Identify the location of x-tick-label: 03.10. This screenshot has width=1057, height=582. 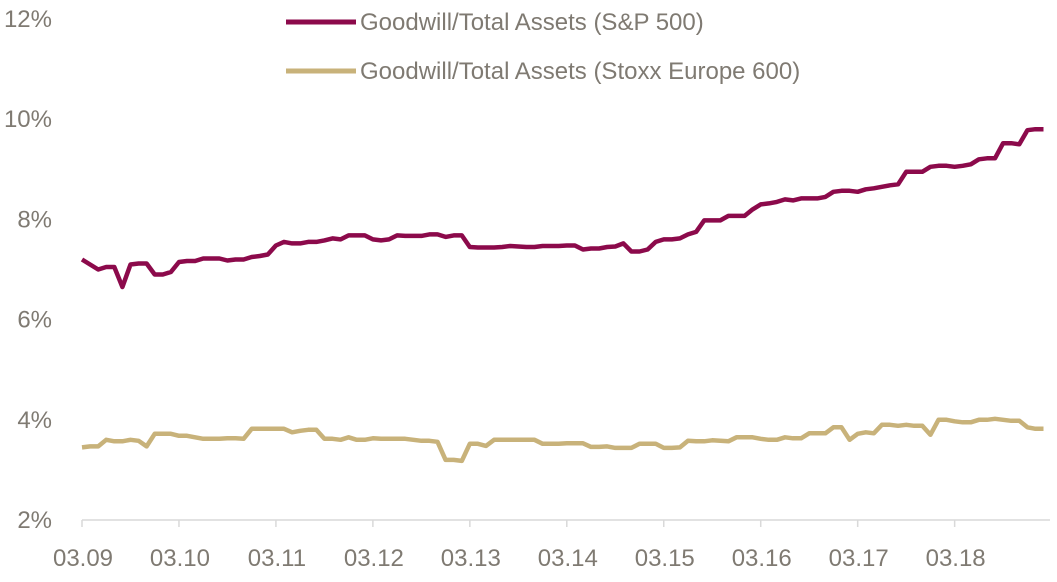
(180, 558).